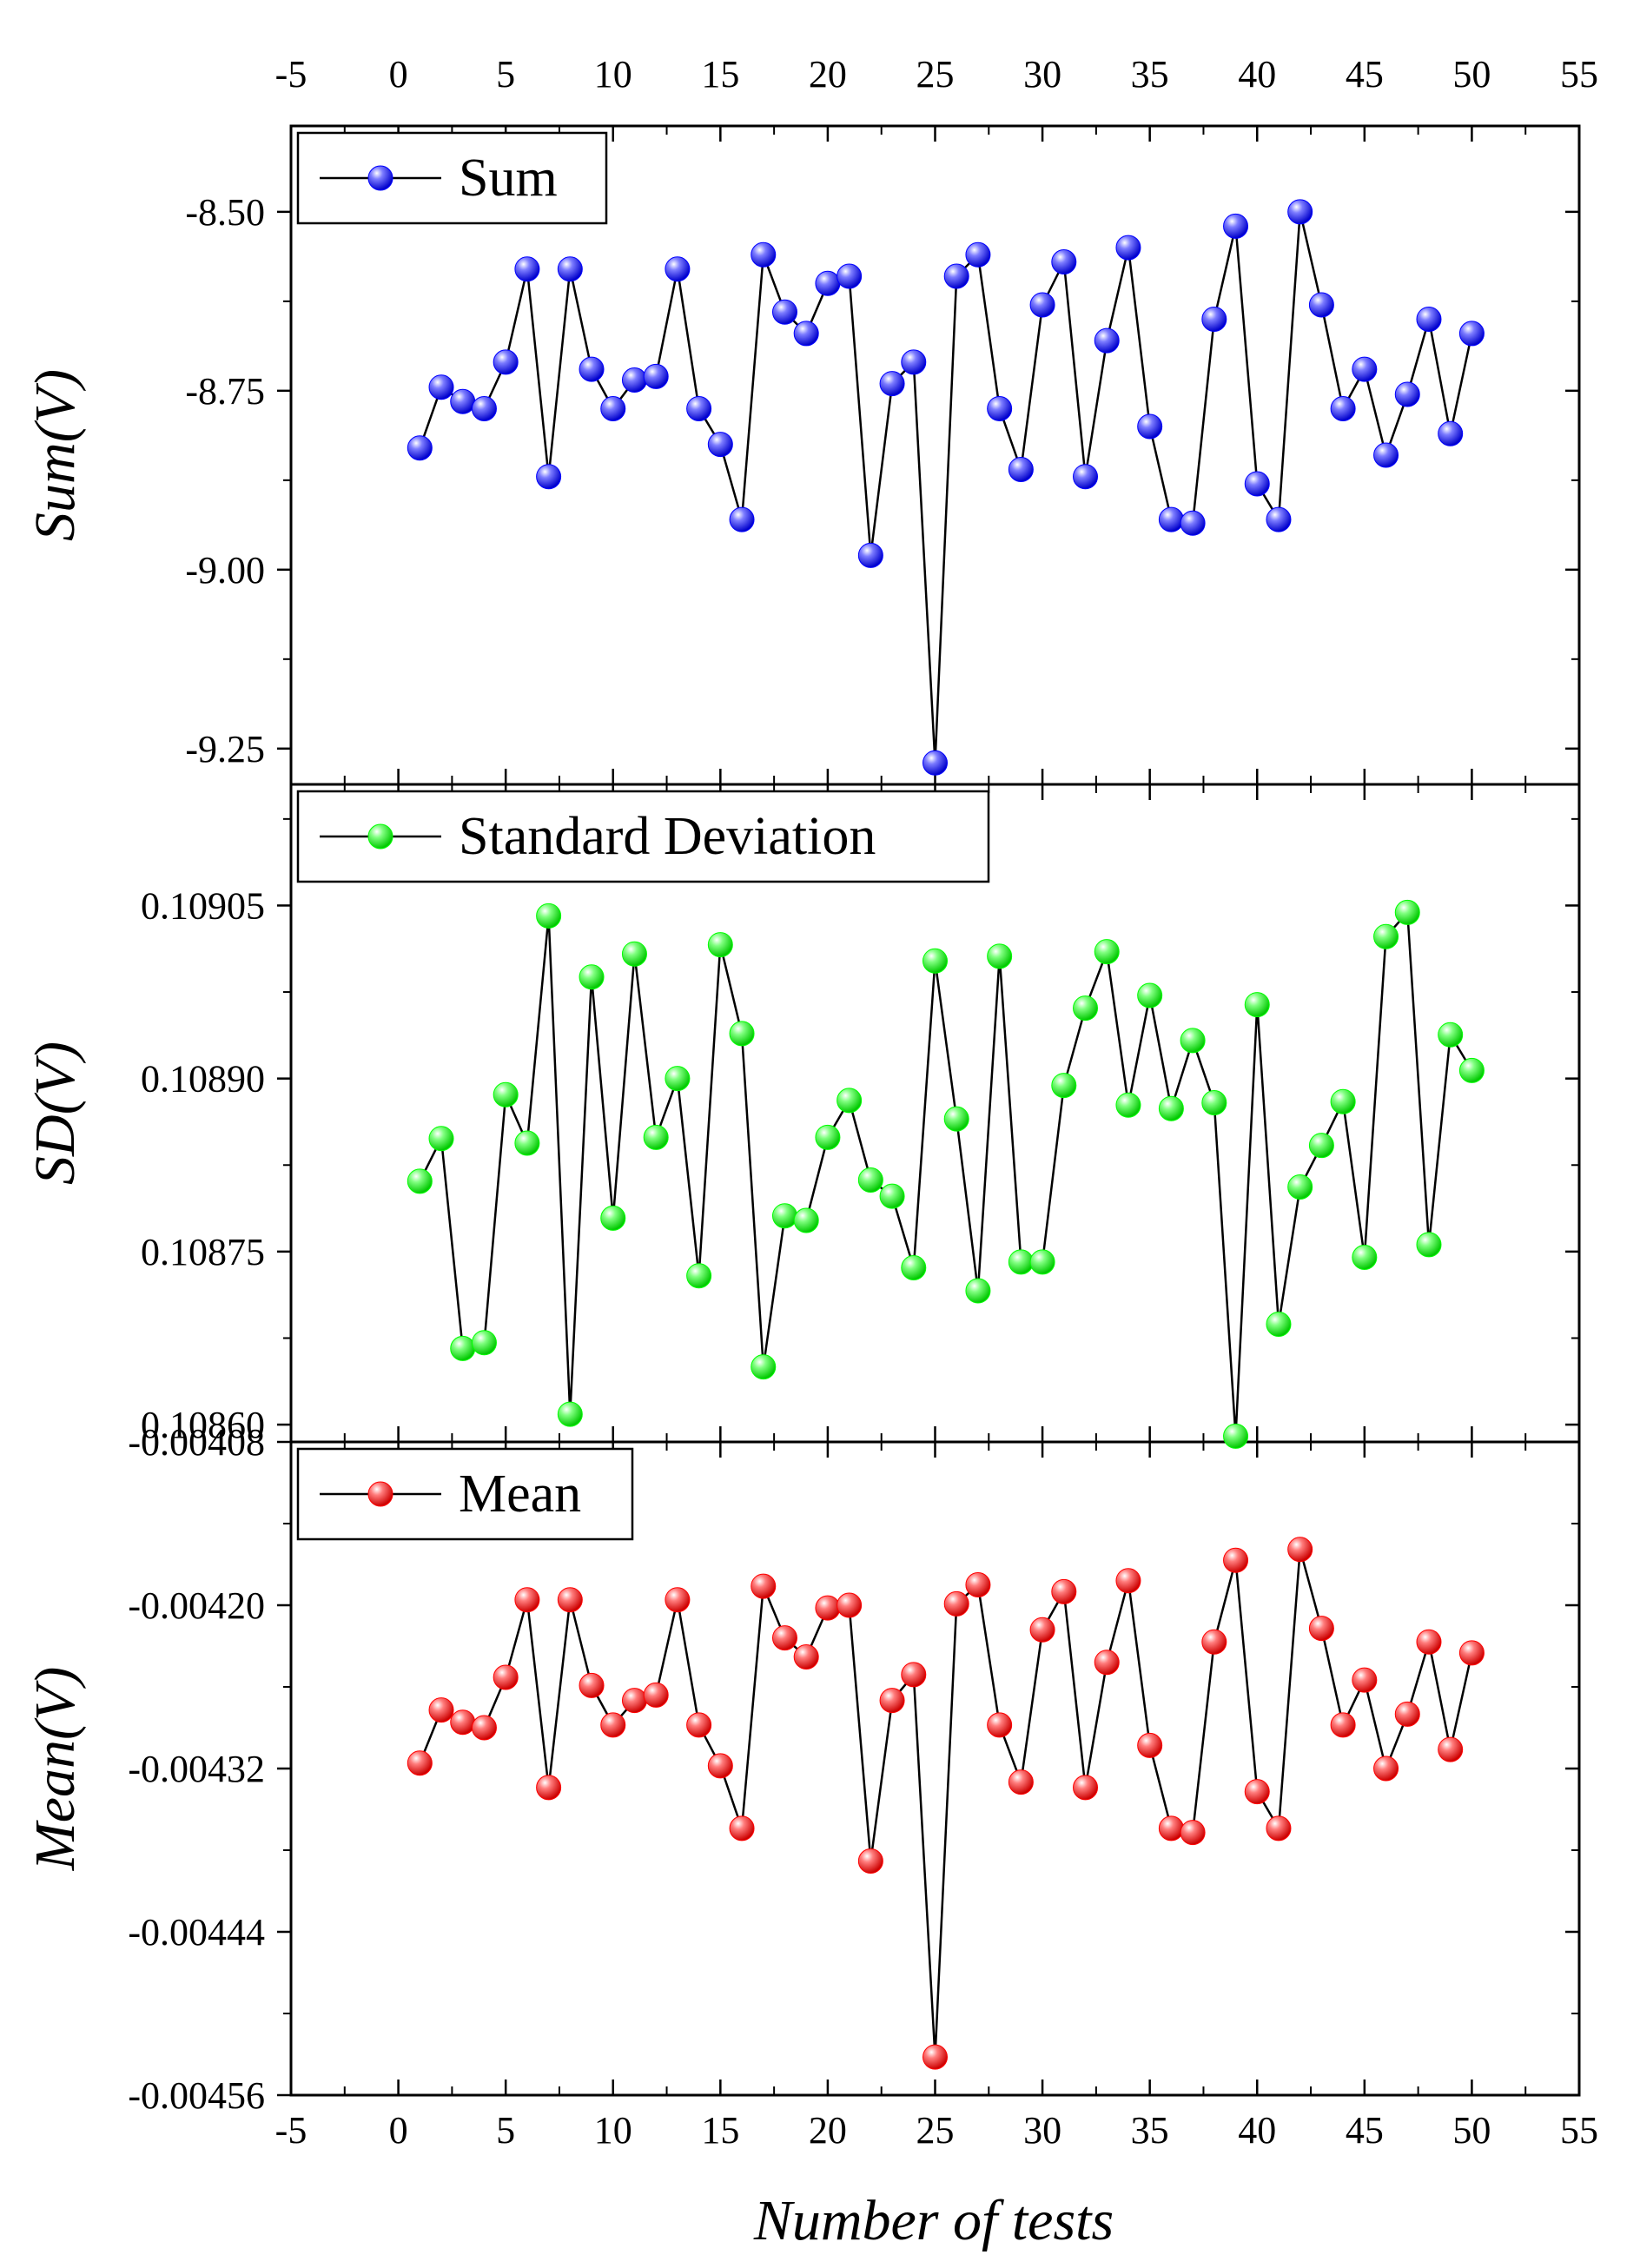 Image resolution: width=1640 pixels, height=2268 pixels. Describe the element at coordinates (505, 74) in the screenshot. I see `top-x-tick-label: 5` at that location.